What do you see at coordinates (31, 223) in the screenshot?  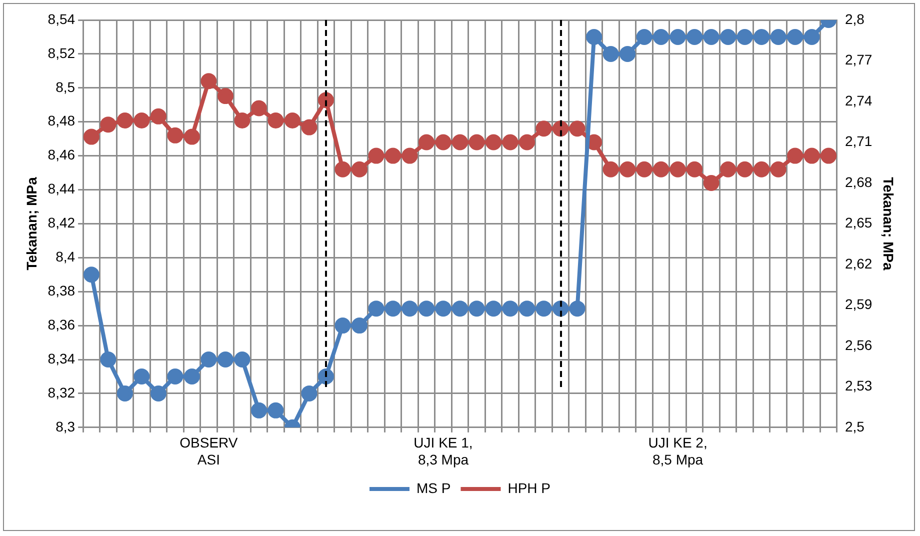 I see `y-axis-title: Tekanan; MPa` at bounding box center [31, 223].